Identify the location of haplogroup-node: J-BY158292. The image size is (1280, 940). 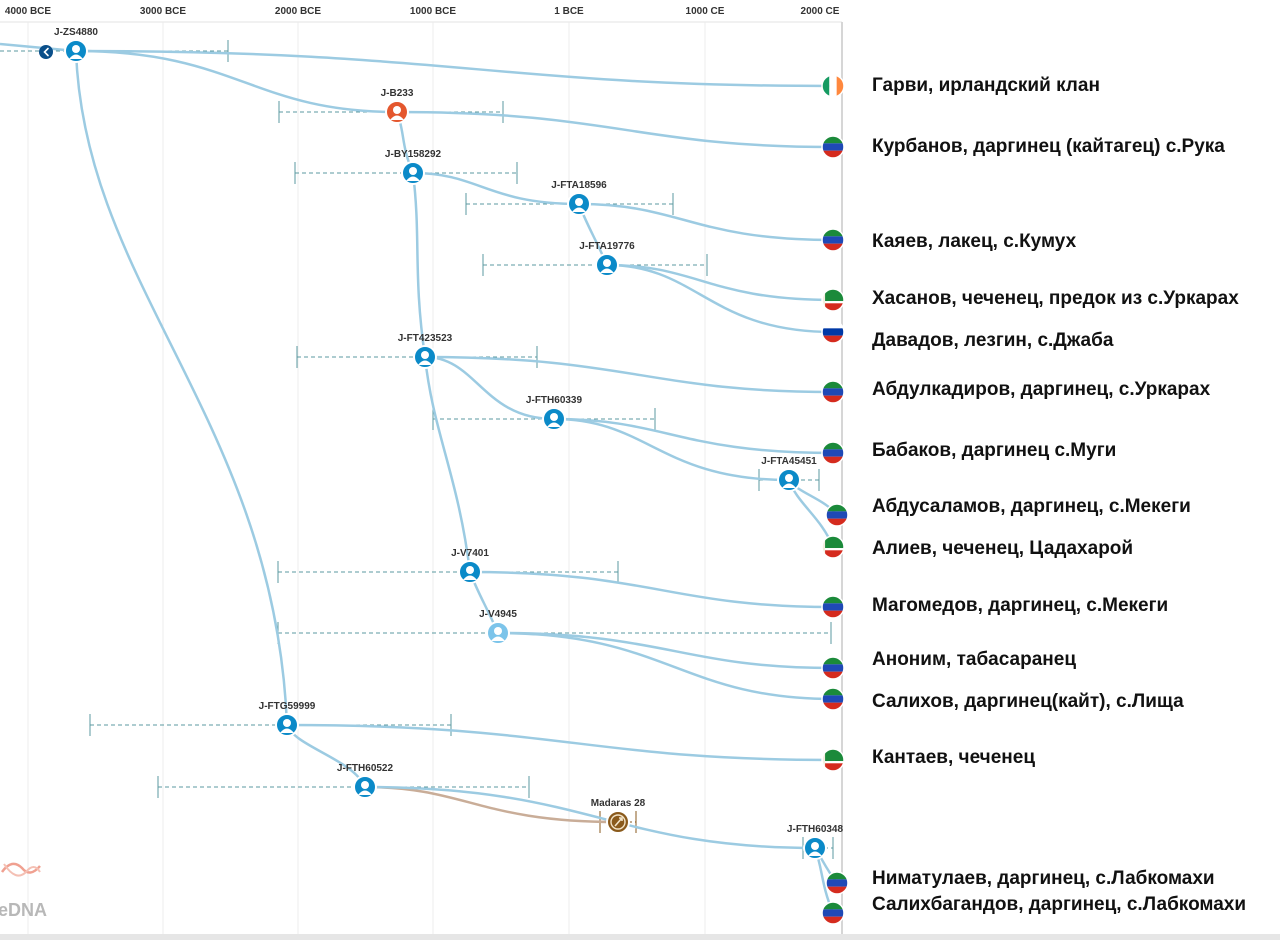
(413, 167).